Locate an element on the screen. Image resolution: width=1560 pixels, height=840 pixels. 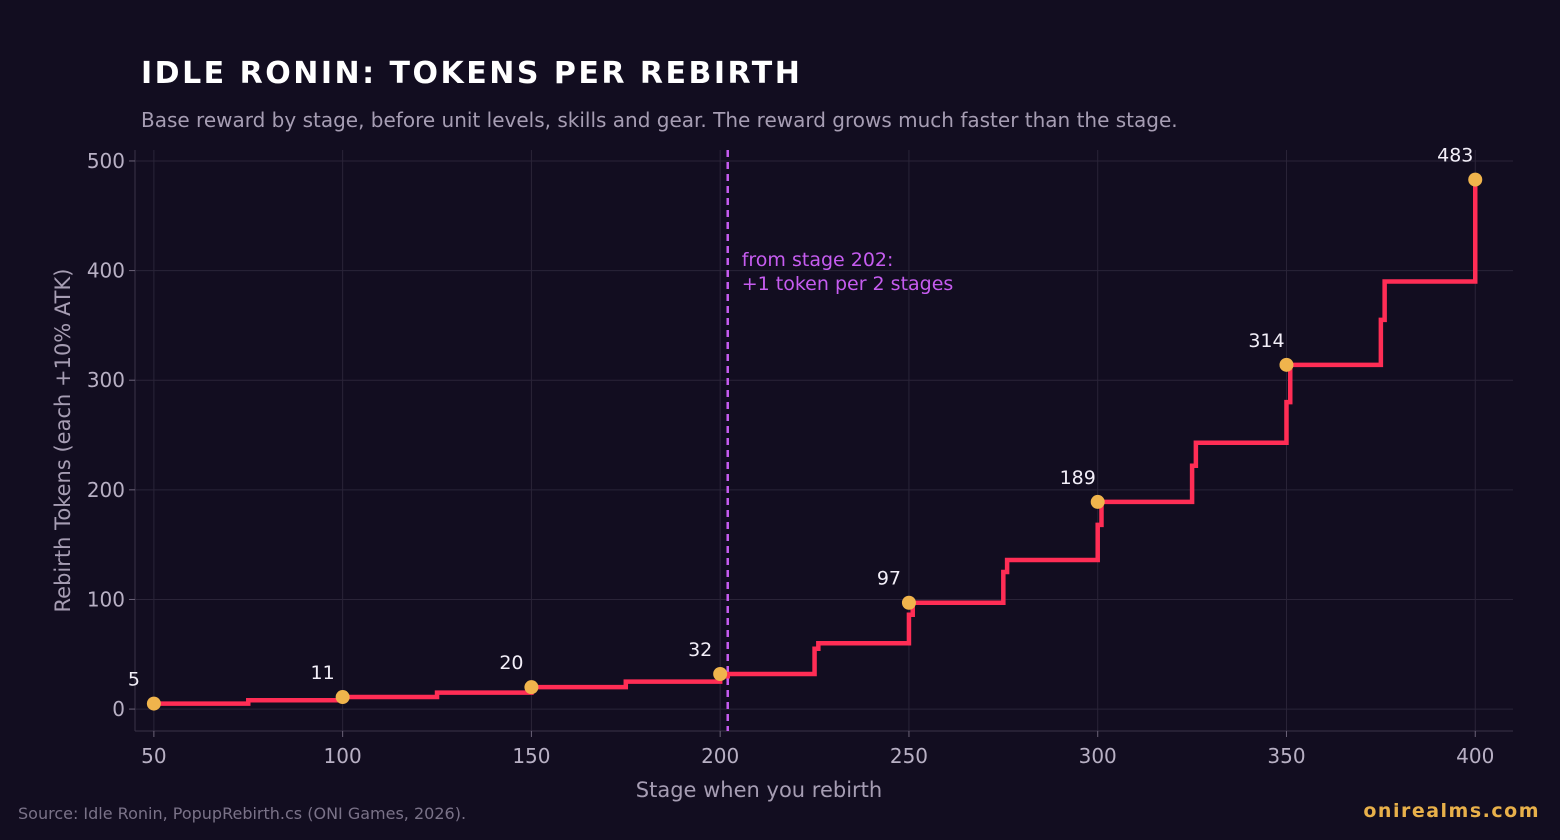
x-tick-label: 300 is located at coordinates (1098, 756).